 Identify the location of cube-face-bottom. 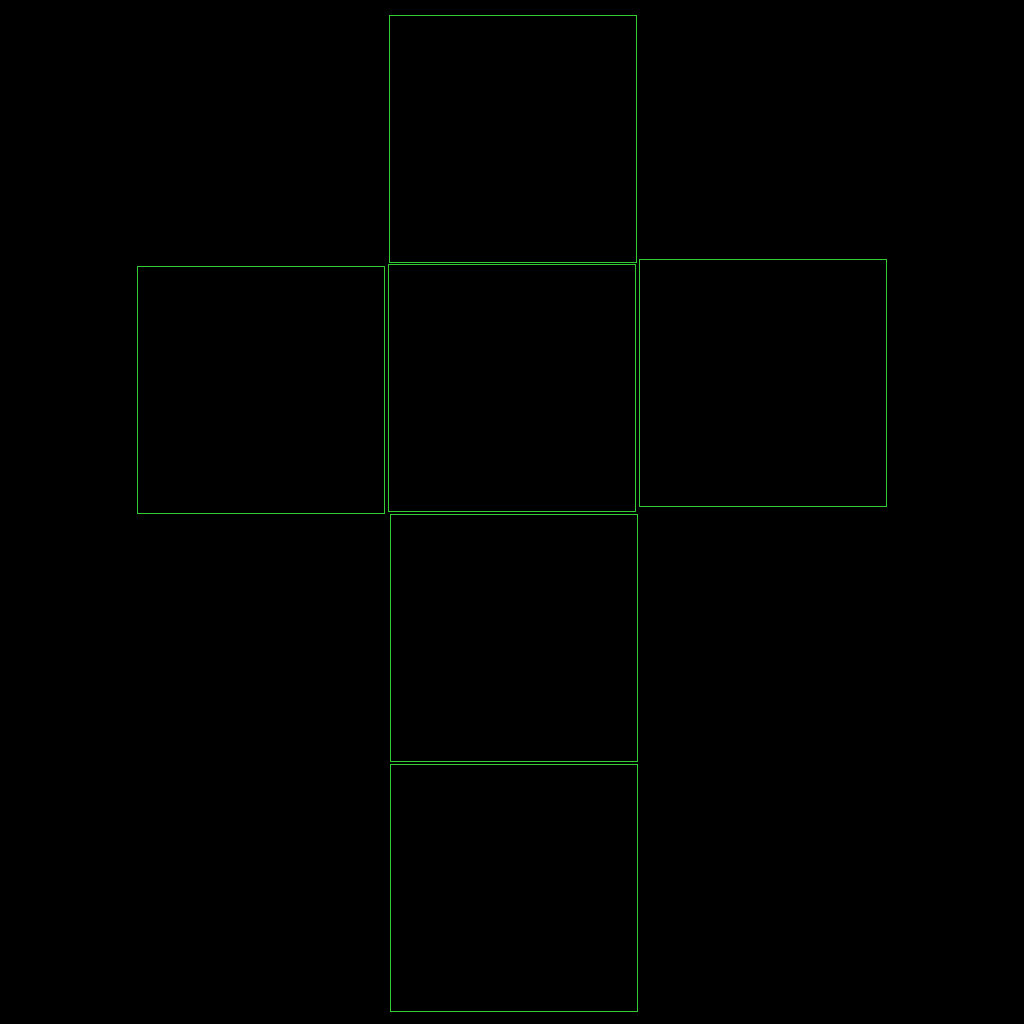
(514, 888).